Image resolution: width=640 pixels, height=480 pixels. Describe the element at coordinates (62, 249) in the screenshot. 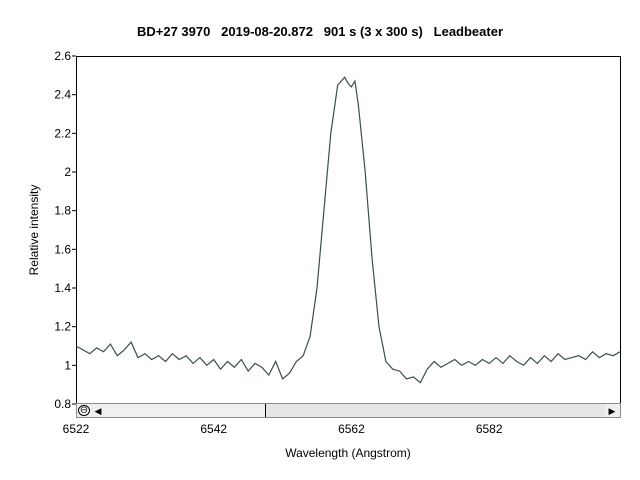

I see `y-tick-label: 1.6` at that location.